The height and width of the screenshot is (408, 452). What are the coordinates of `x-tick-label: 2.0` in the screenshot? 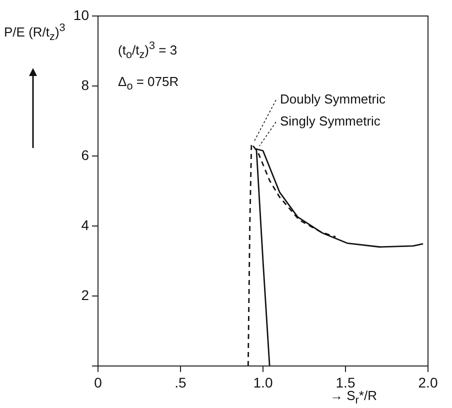 It's located at (428, 382).